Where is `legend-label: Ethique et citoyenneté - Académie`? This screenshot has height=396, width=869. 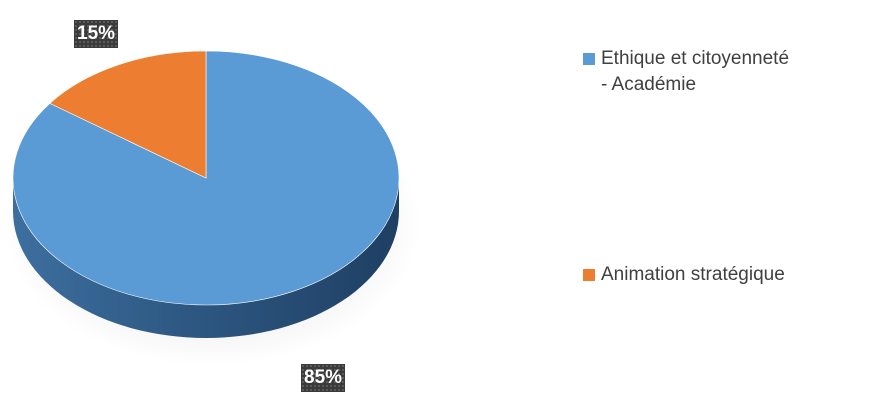
legend-label: Ethique et citoyenneté - Académie is located at coordinates (695, 71).